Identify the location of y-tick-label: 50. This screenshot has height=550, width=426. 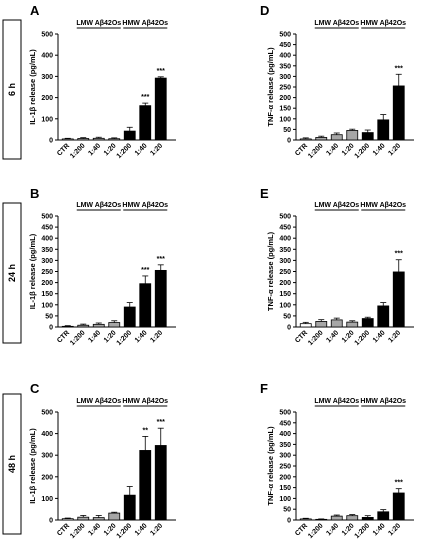
(287, 510).